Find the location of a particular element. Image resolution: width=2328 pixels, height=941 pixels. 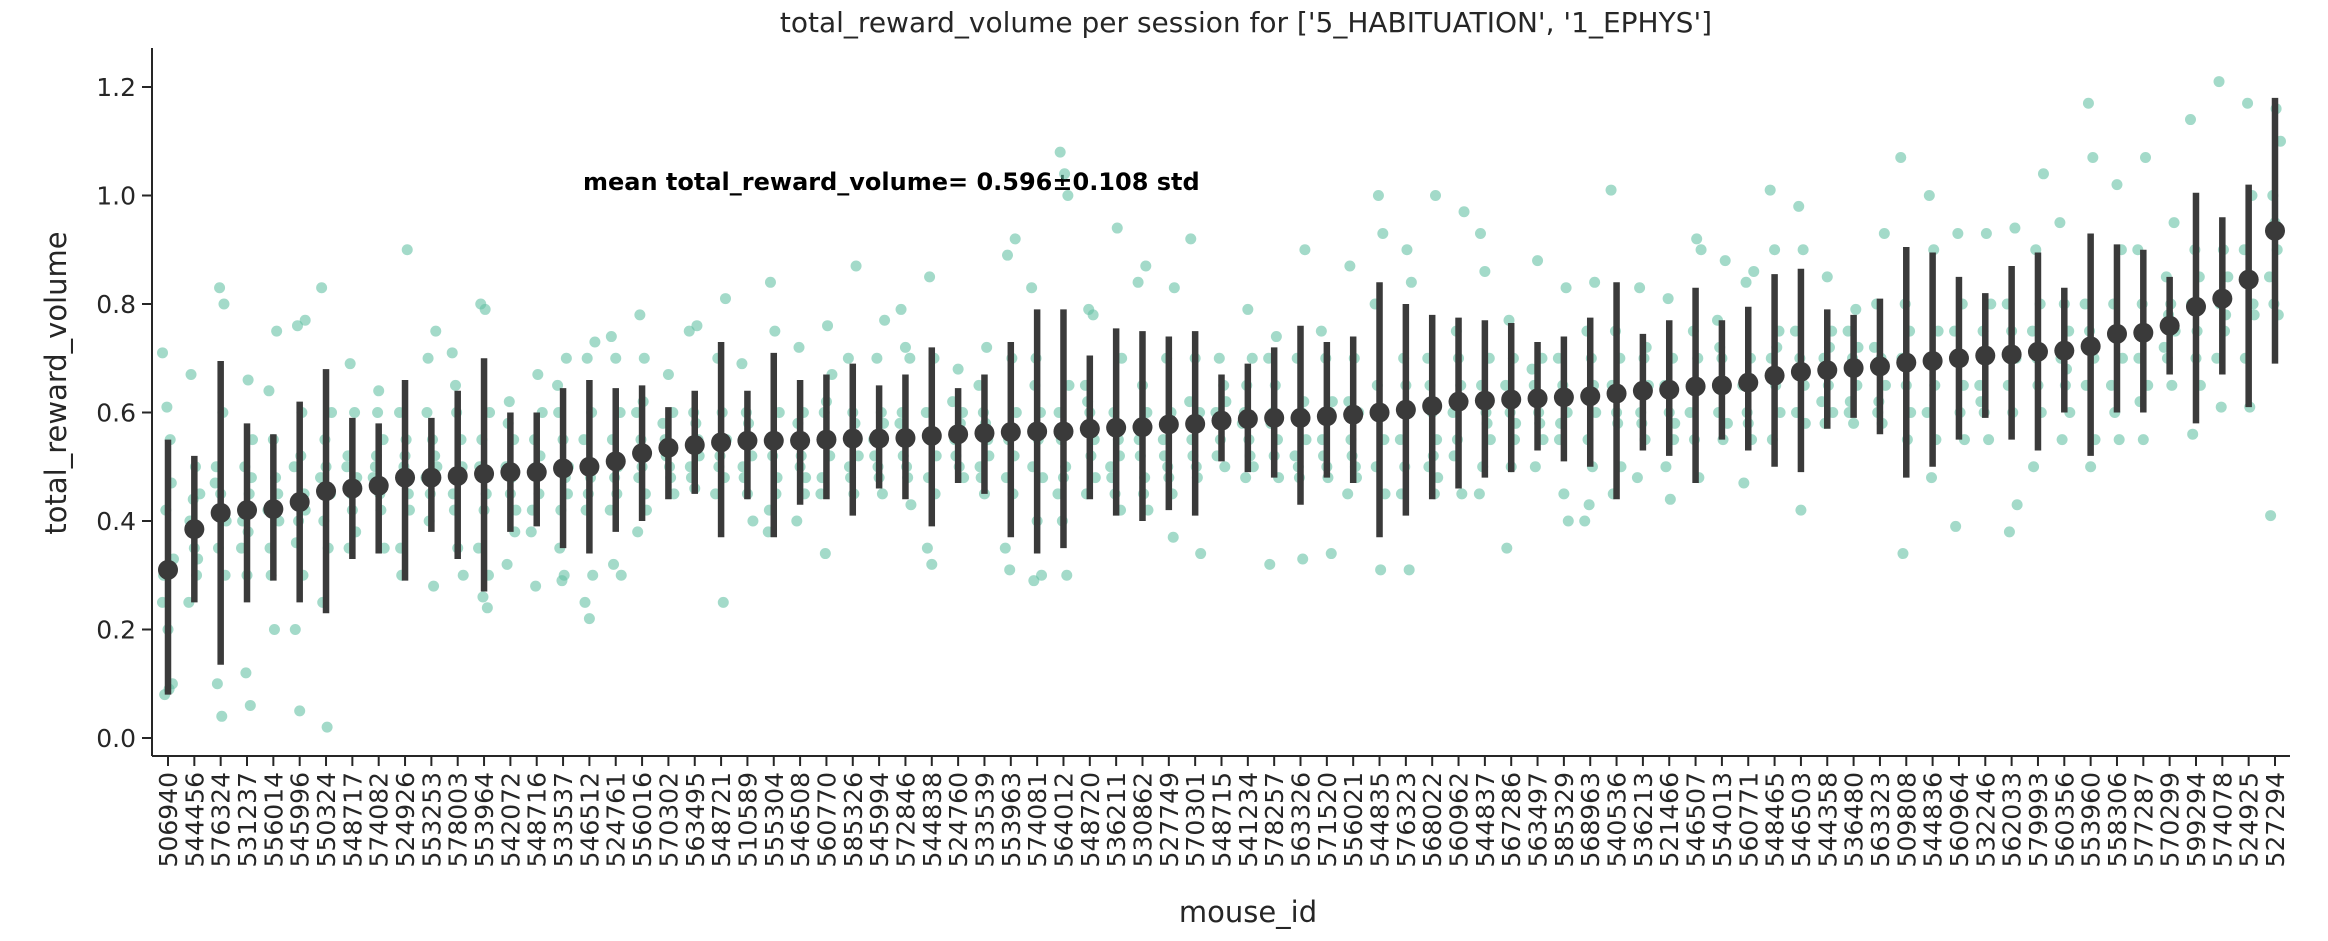

x-tick-label: 554013 is located at coordinates (1722, 819).